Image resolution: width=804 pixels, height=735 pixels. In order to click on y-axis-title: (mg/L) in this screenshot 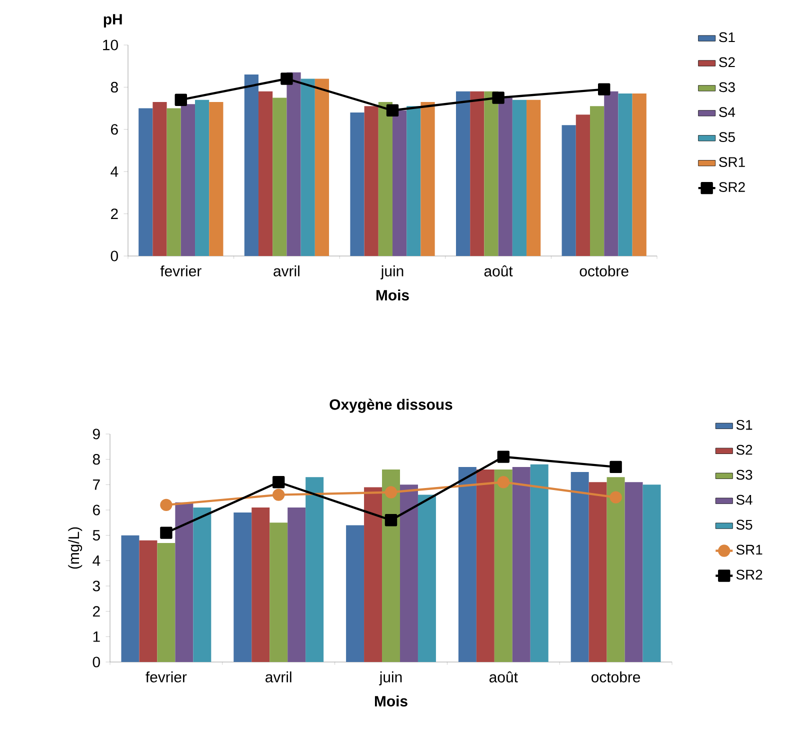, I will do `click(75, 548)`.